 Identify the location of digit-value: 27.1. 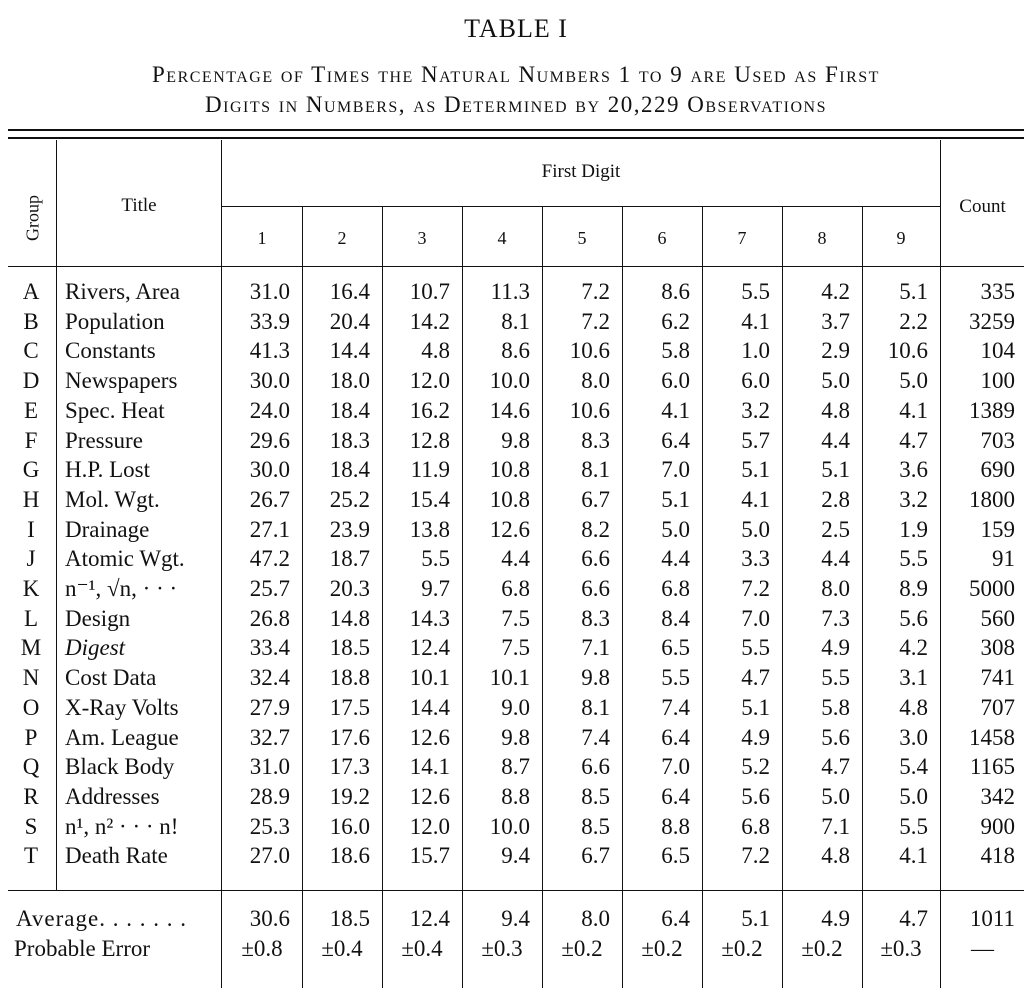
(269, 529).